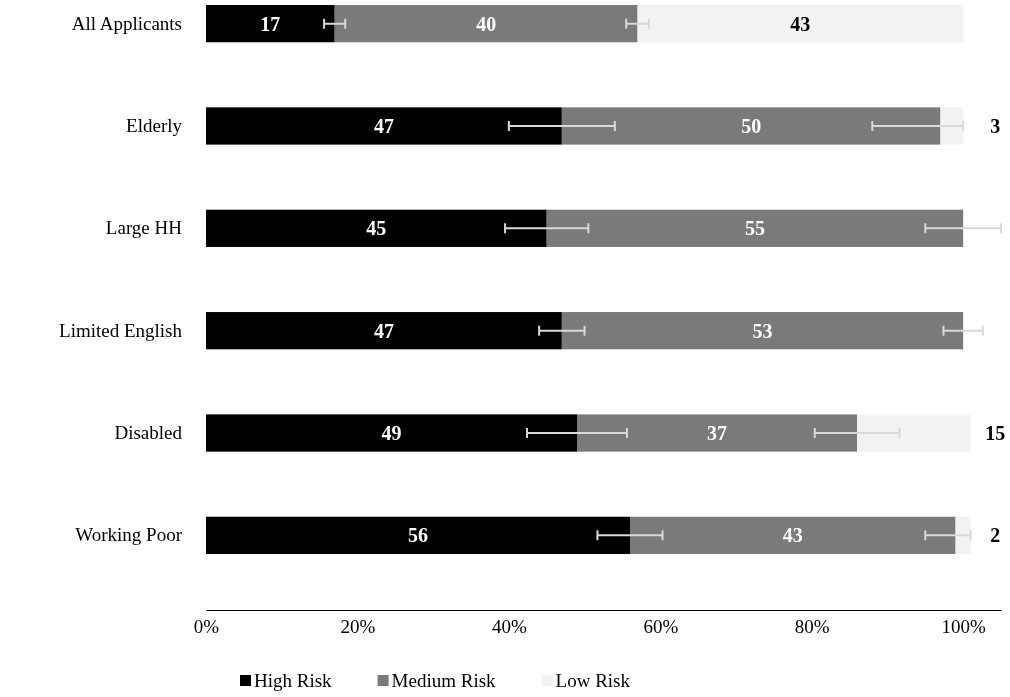 This screenshot has width=1010, height=697. Describe the element at coordinates (376, 228) in the screenshot. I see `data-label: 45` at that location.